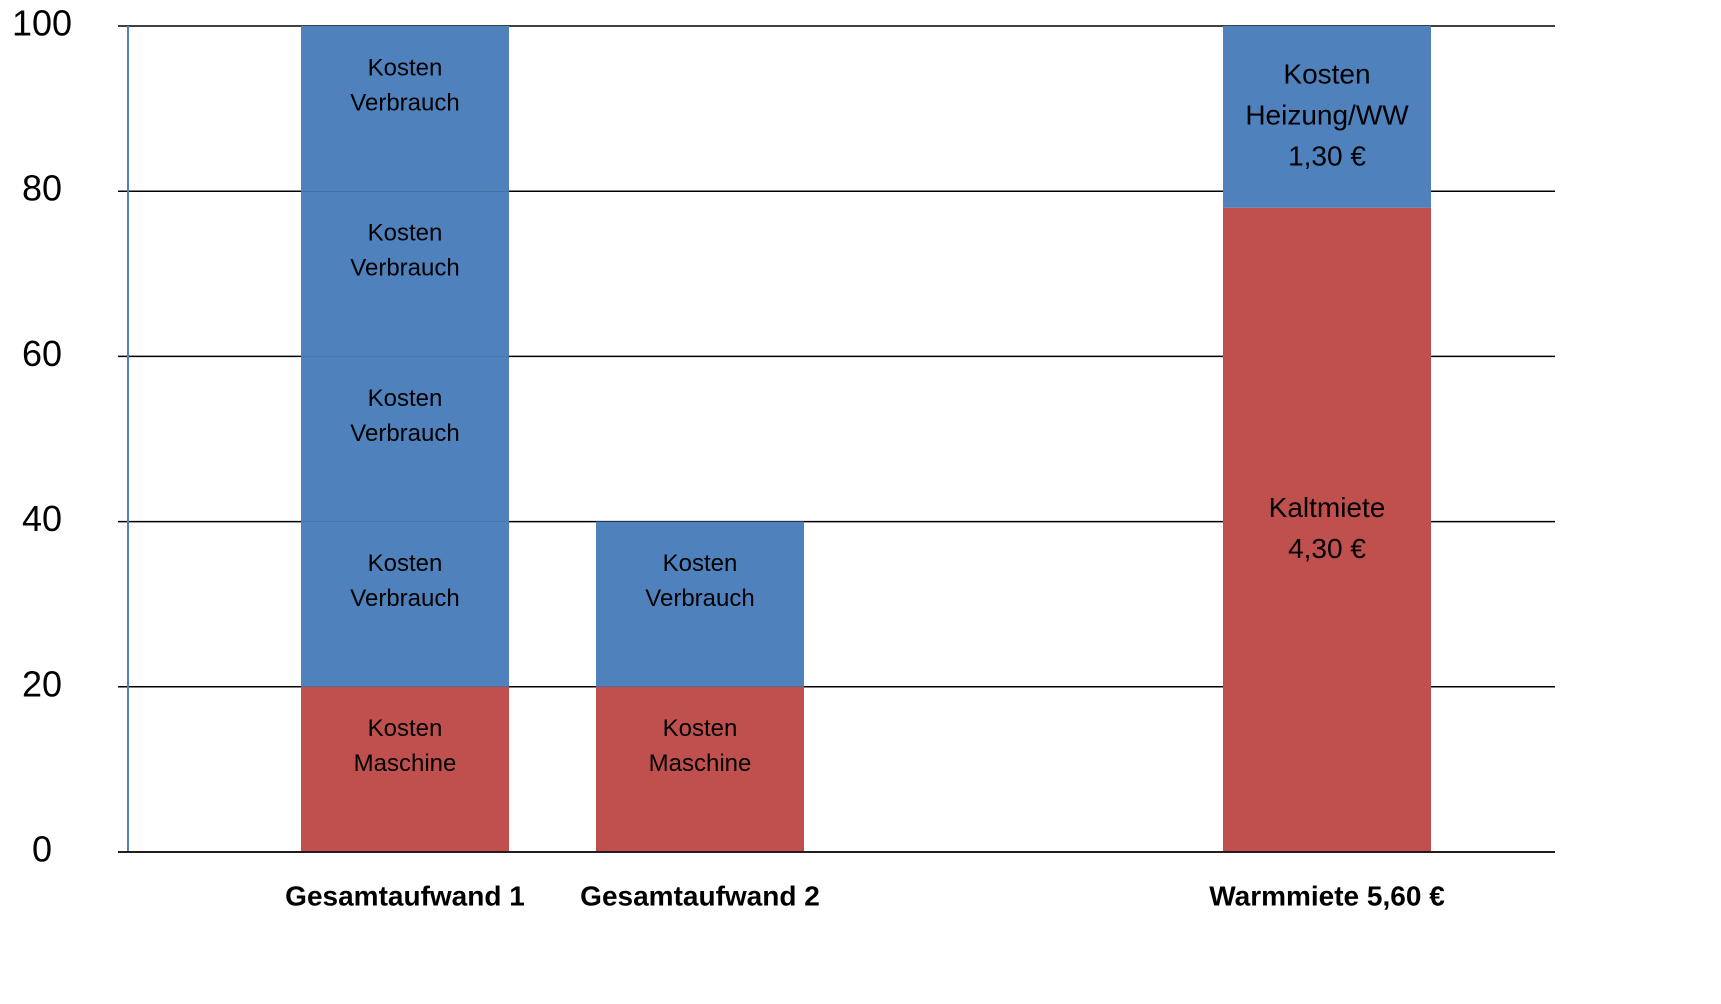 This screenshot has height=1004, width=1721. Describe the element at coordinates (42, 683) in the screenshot. I see `y-tick-label: 20` at that location.